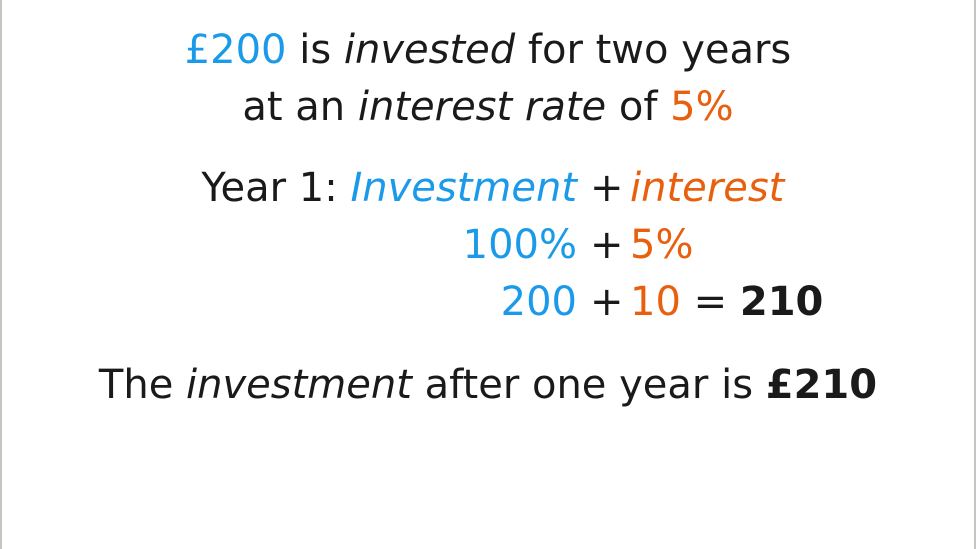 The width and height of the screenshot is (976, 549). I want to click on interest-value: 10, so click(655, 302).